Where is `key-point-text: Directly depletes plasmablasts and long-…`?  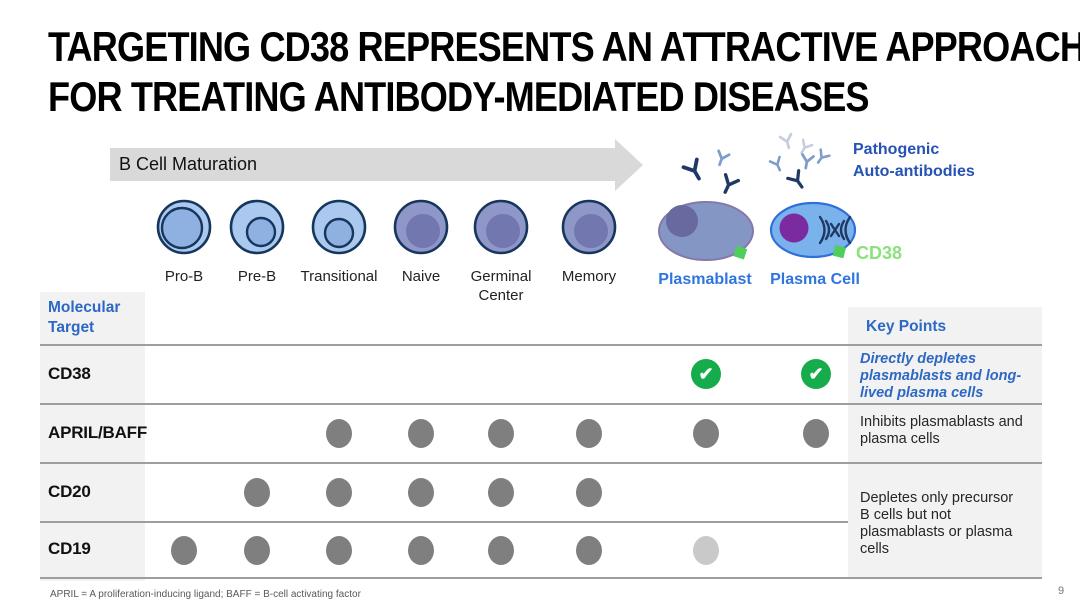
key-point-text: Directly depletes plasmablasts and long-… is located at coordinates (941, 376).